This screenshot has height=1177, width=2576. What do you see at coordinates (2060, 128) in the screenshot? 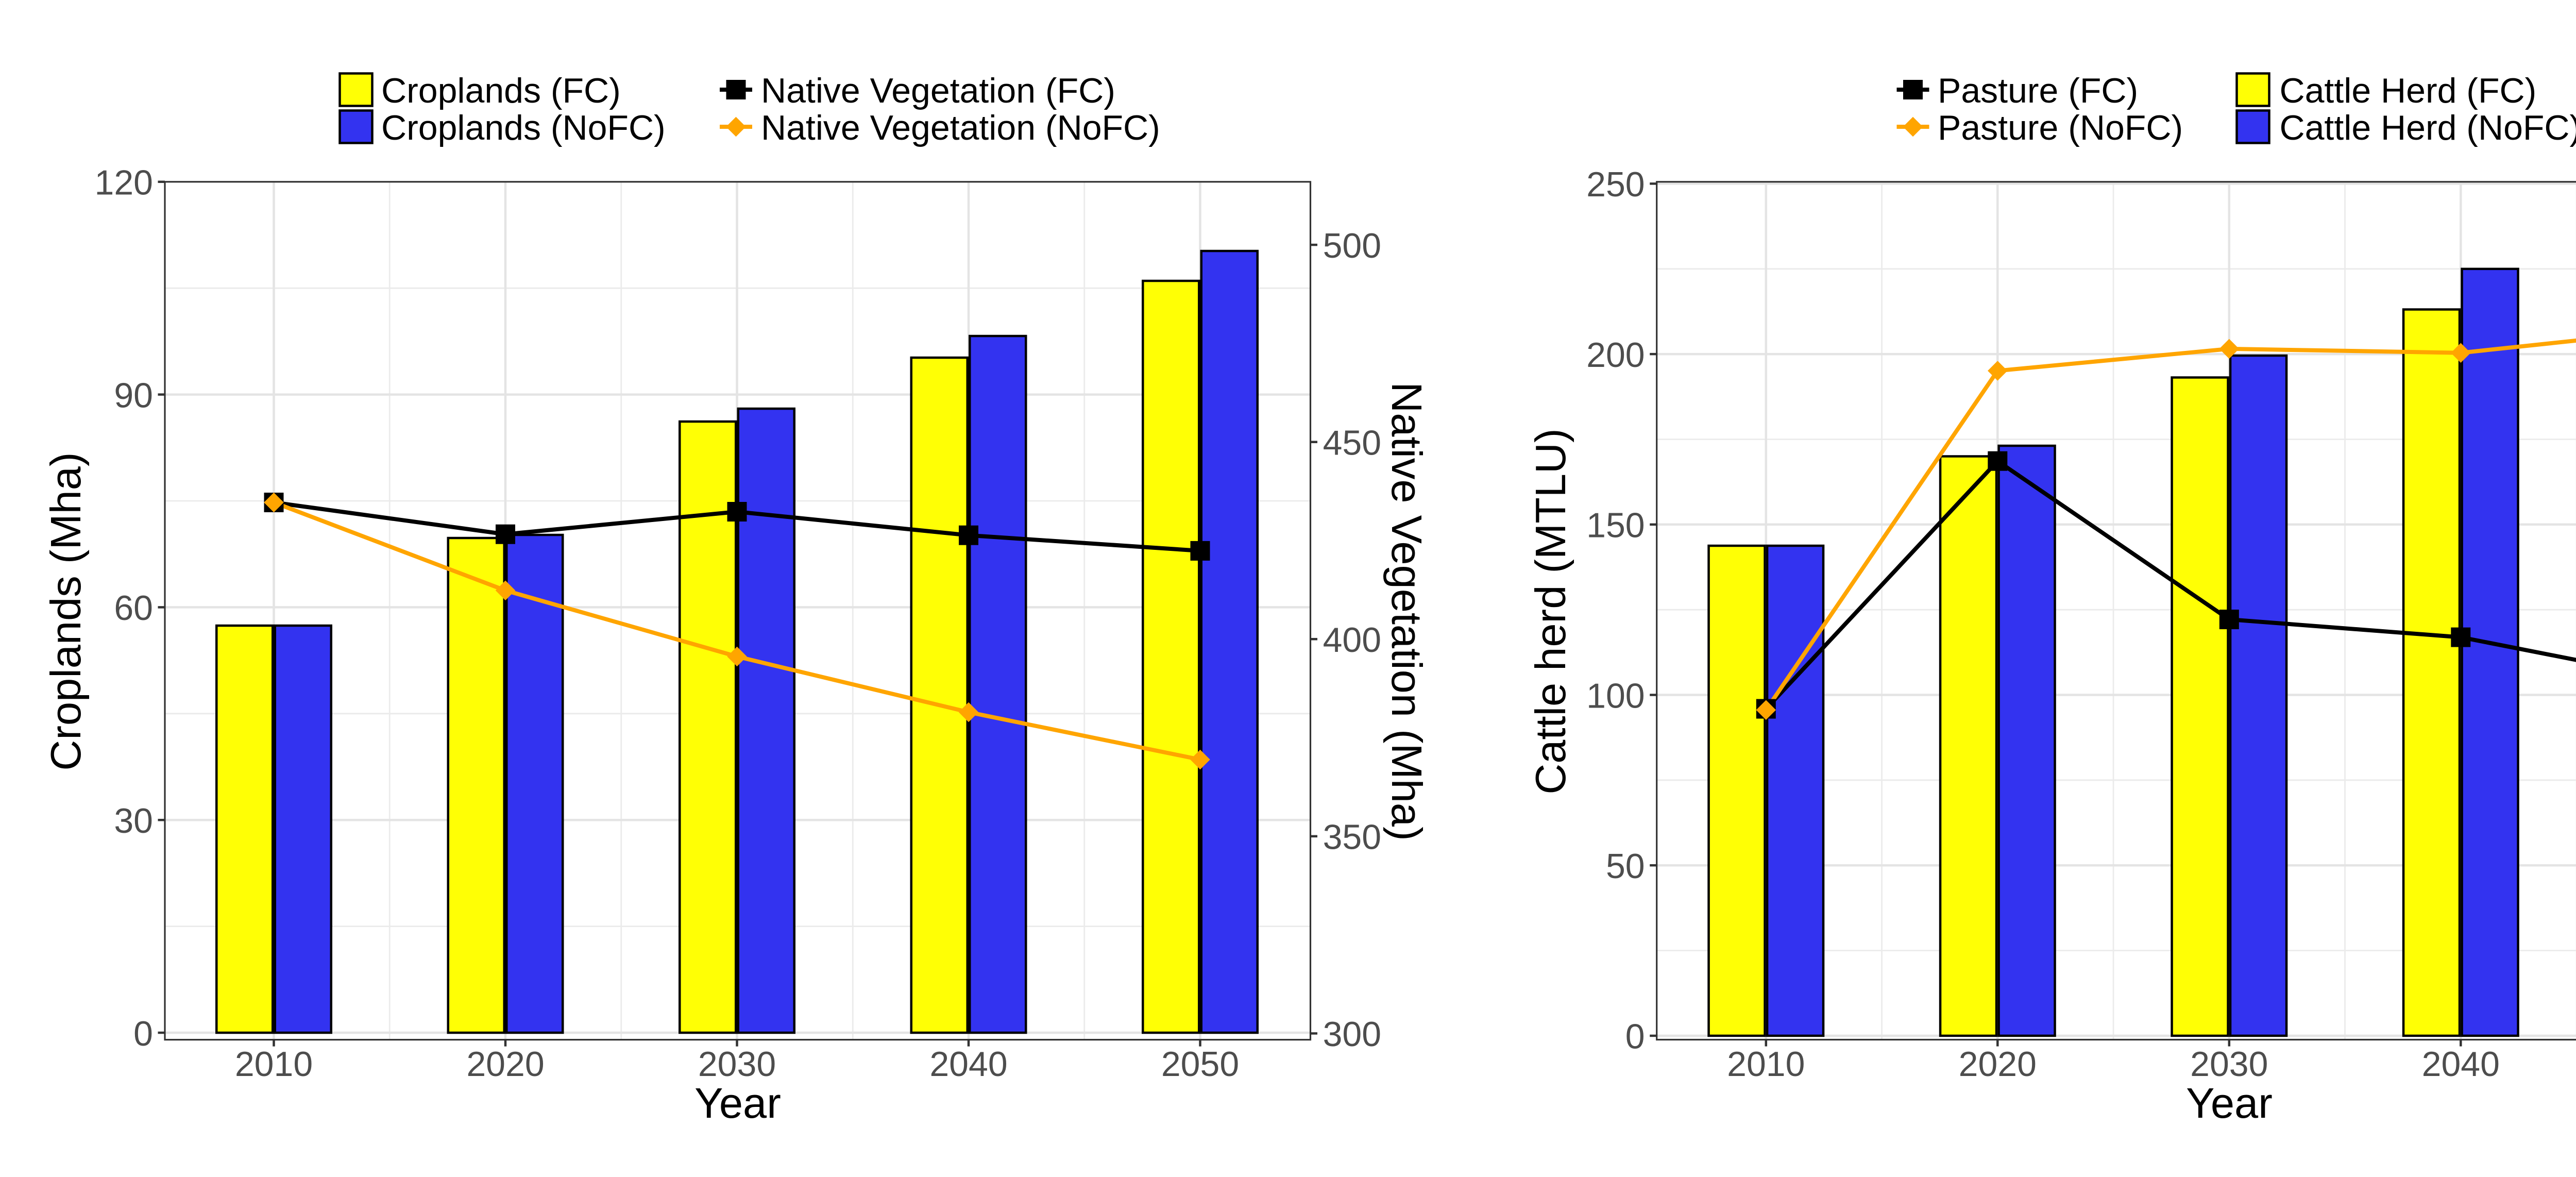
I see `svg-text: Pasture (NoFC)` at bounding box center [2060, 128].